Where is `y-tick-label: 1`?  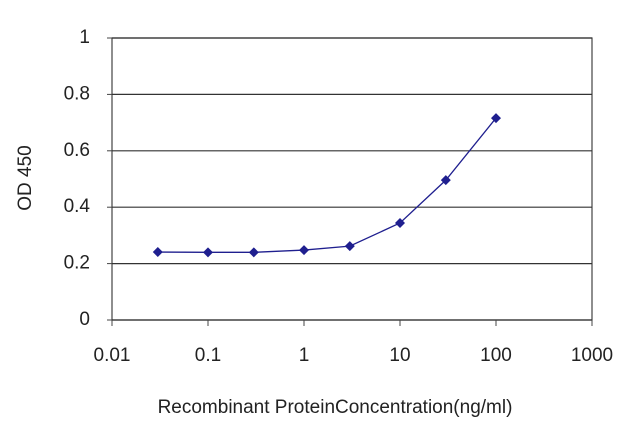
y-tick-label: 1 is located at coordinates (84, 37).